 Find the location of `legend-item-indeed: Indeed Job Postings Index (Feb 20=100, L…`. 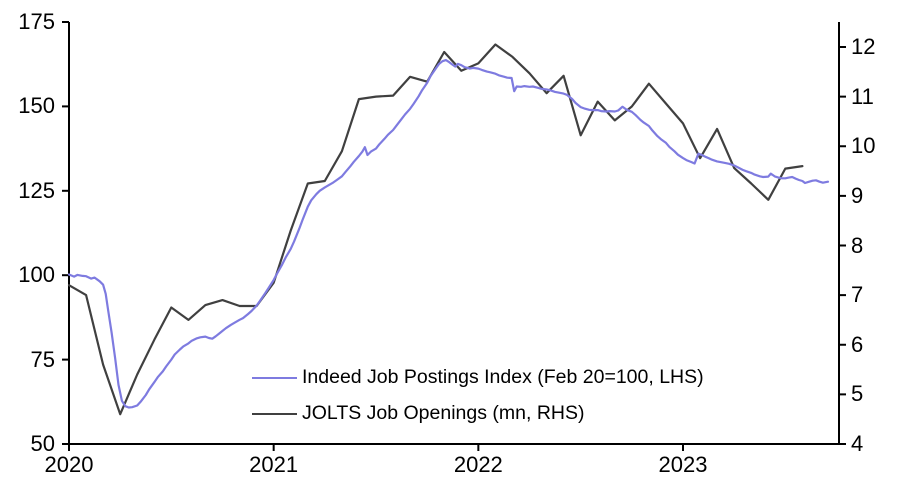

legend-item-indeed: Indeed Job Postings Index (Feb 20=100, L… is located at coordinates (478, 377).